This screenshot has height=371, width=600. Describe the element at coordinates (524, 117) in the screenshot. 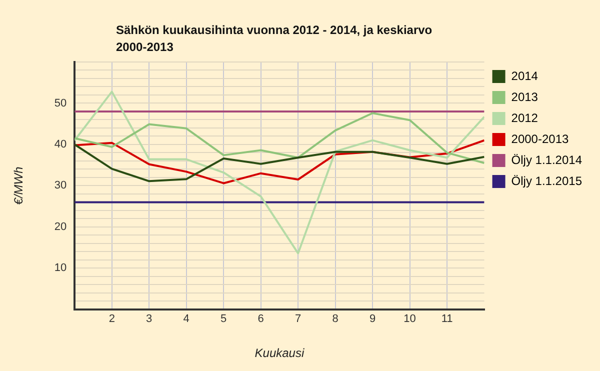

I see `legend-label: 2012` at that location.